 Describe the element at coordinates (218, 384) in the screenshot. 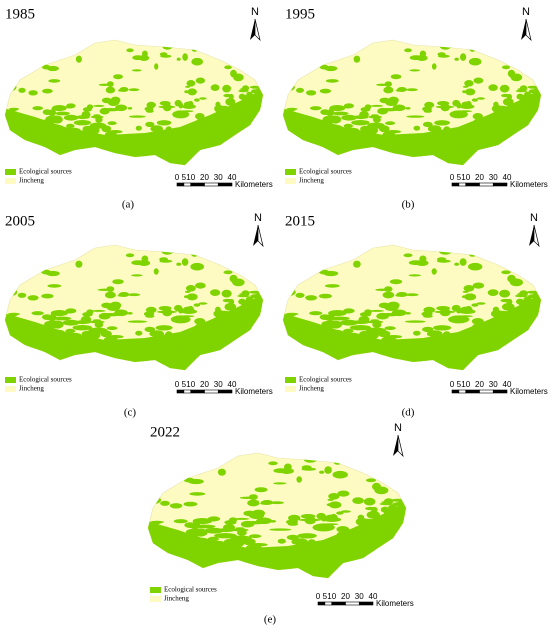

I see `scale-tick-label: 30` at that location.